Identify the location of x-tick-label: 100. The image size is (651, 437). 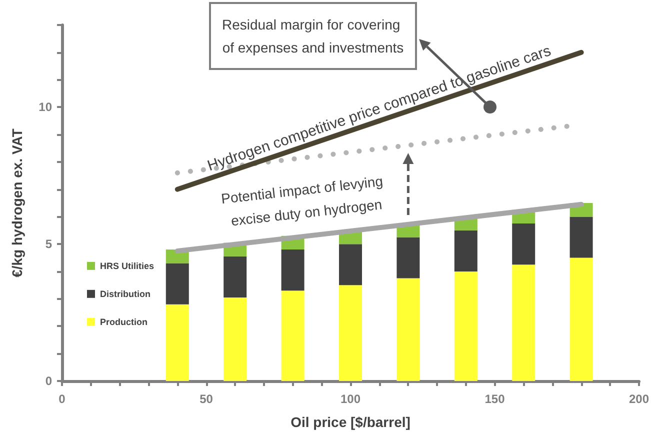
(350, 399).